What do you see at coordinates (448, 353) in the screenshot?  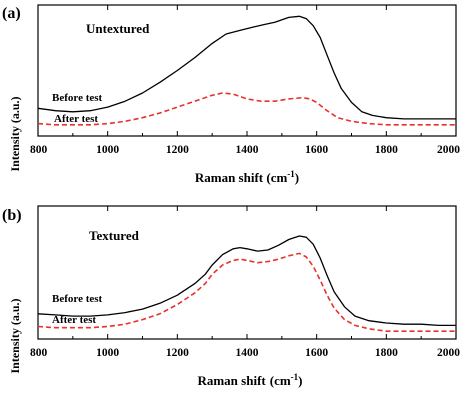 I see `panel-b-x-tick-label: 2000` at bounding box center [448, 353].